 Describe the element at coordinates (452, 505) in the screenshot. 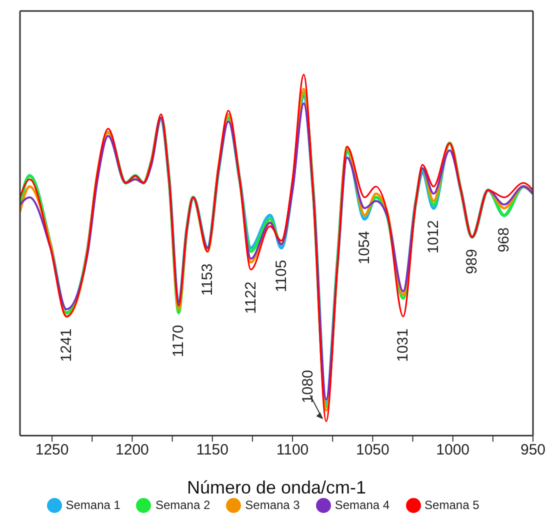

I see `legend-label: Semana 5` at that location.